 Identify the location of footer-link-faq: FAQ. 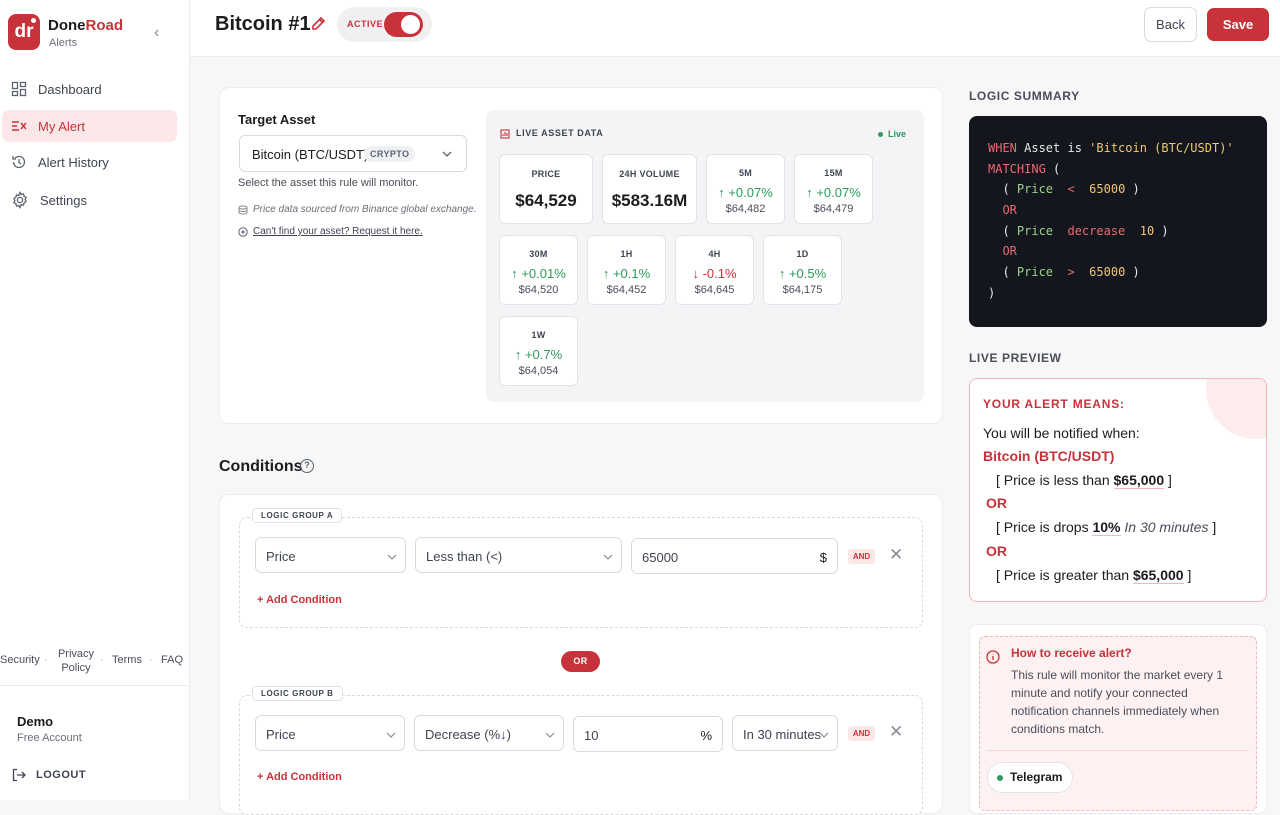
(172, 660).